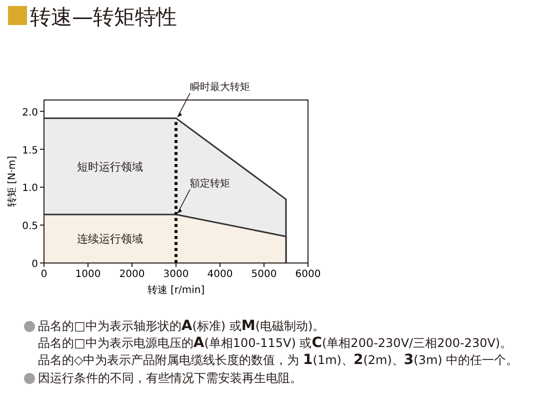 This screenshot has width=550, height=400. Describe the element at coordinates (308, 274) in the screenshot. I see `x-tick-label: 6000` at that location.